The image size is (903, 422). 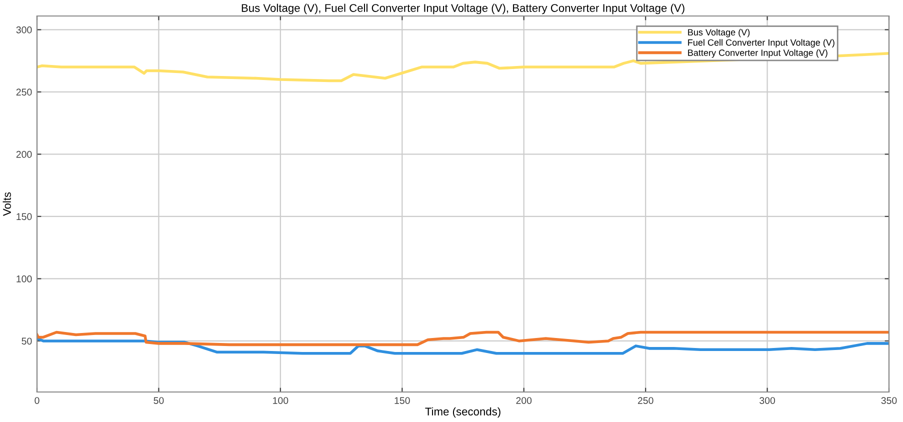 I want to click on legend-label: Bus Voltage (V), so click(x=719, y=33).